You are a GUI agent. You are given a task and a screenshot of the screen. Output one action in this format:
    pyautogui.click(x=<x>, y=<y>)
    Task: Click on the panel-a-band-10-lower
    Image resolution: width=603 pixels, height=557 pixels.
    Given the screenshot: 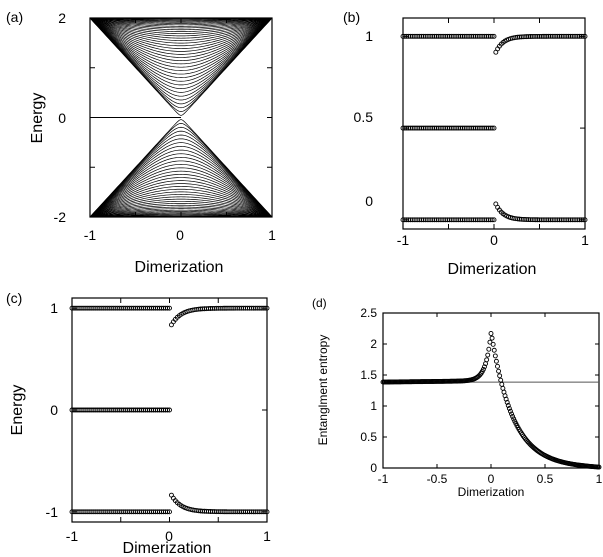 What is the action you would take?
    pyautogui.click(x=181, y=187)
    